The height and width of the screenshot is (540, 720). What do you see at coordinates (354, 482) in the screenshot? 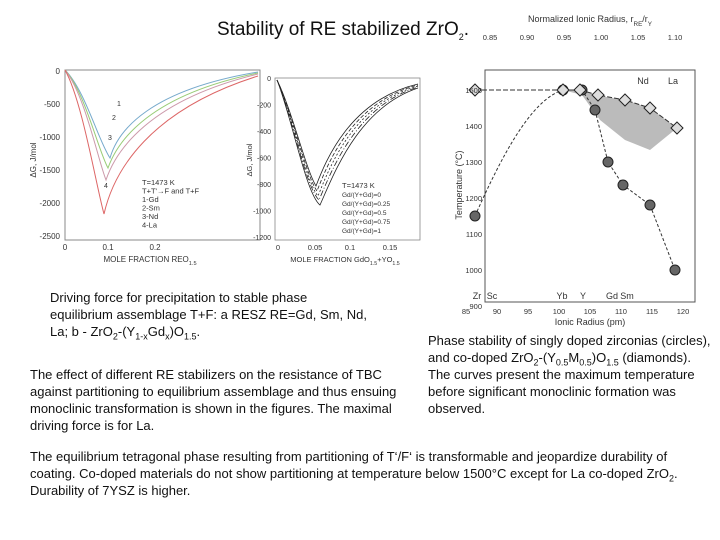
I see `text-run: . Durability of 7YSZ is higher.` at bounding box center [354, 482].